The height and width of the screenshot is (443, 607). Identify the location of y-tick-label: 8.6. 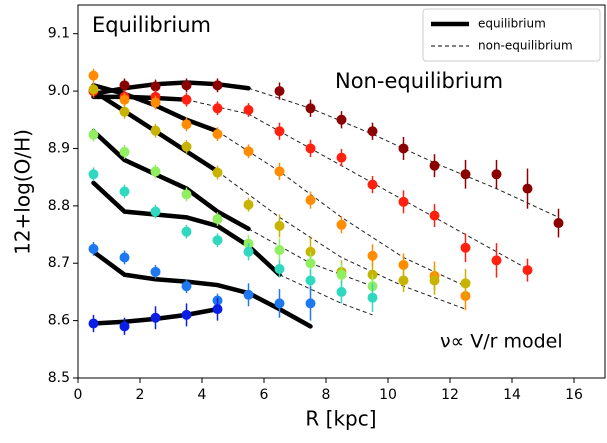
(59, 321).